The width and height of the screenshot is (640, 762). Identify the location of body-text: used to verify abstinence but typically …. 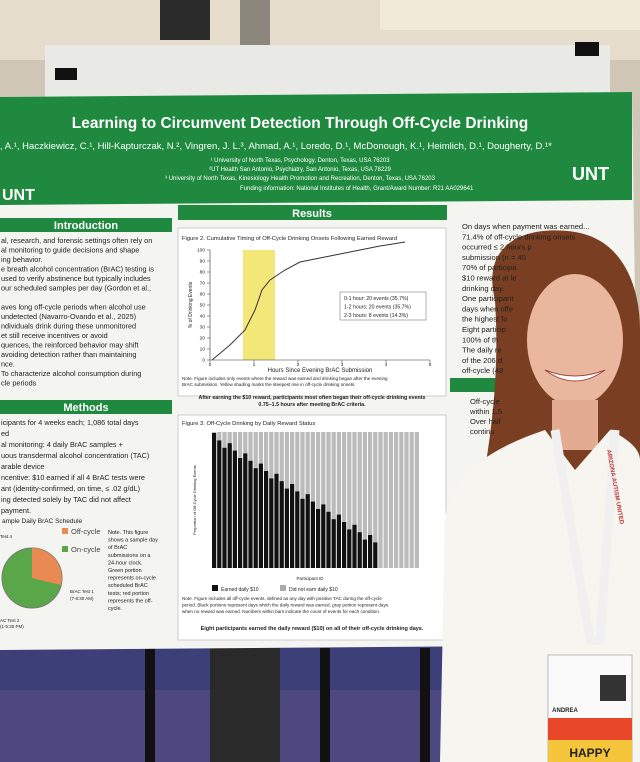
(76, 278).